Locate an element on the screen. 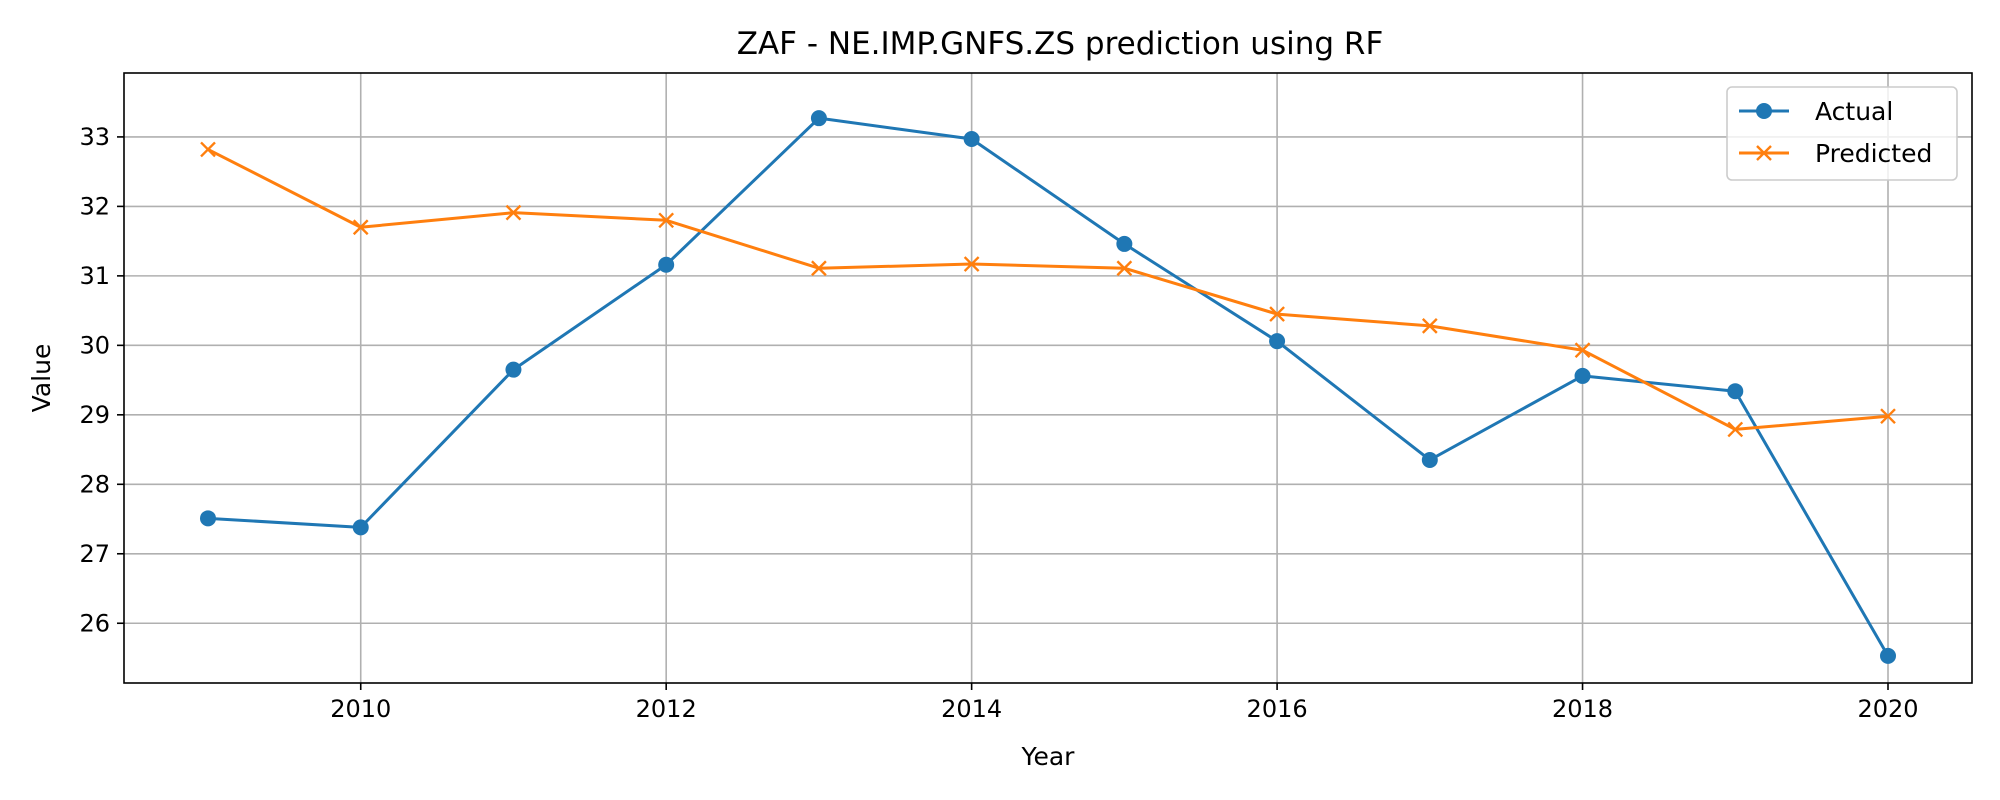 This screenshot has height=800, width=2000. legend-item-predicted: Predicted is located at coordinates (1835, 153).